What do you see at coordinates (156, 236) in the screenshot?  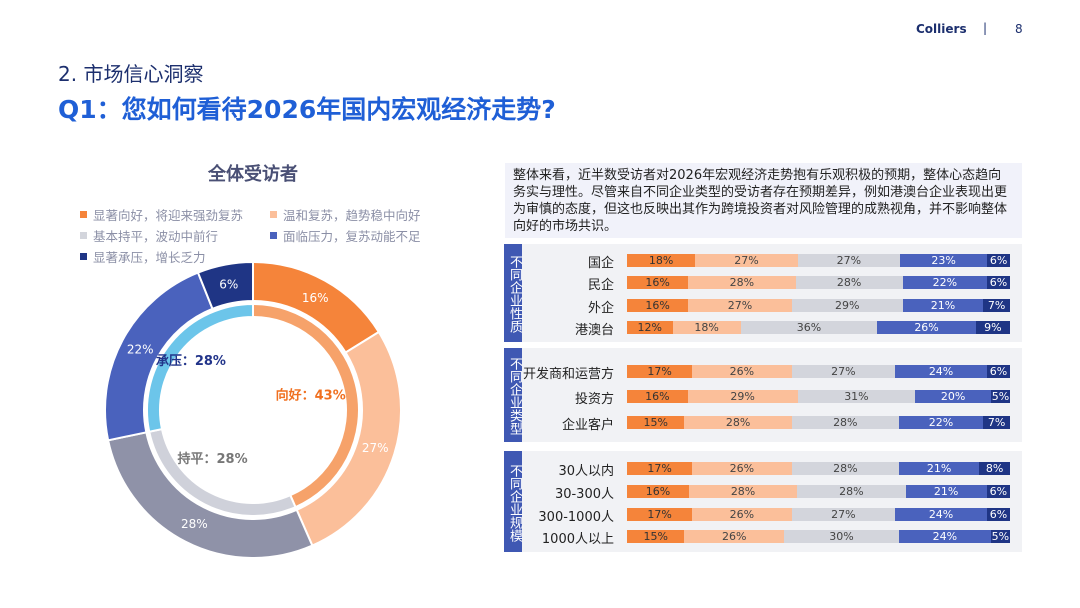 I see `legend-label: 基本持平，波动中前行` at bounding box center [156, 236].